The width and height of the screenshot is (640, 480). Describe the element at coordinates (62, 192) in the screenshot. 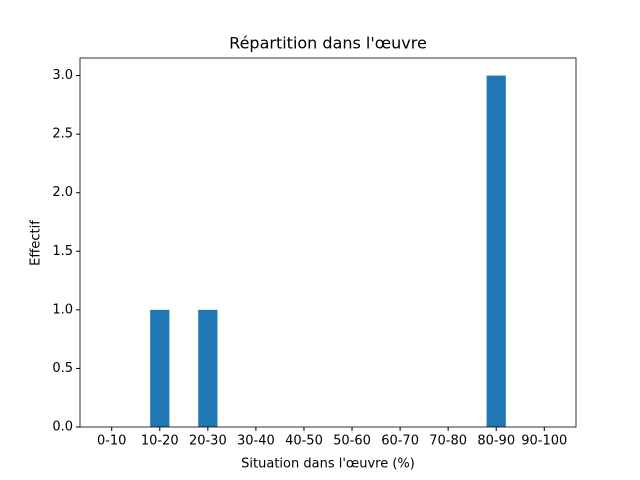

I see `y-tick-label: 2.0` at that location.